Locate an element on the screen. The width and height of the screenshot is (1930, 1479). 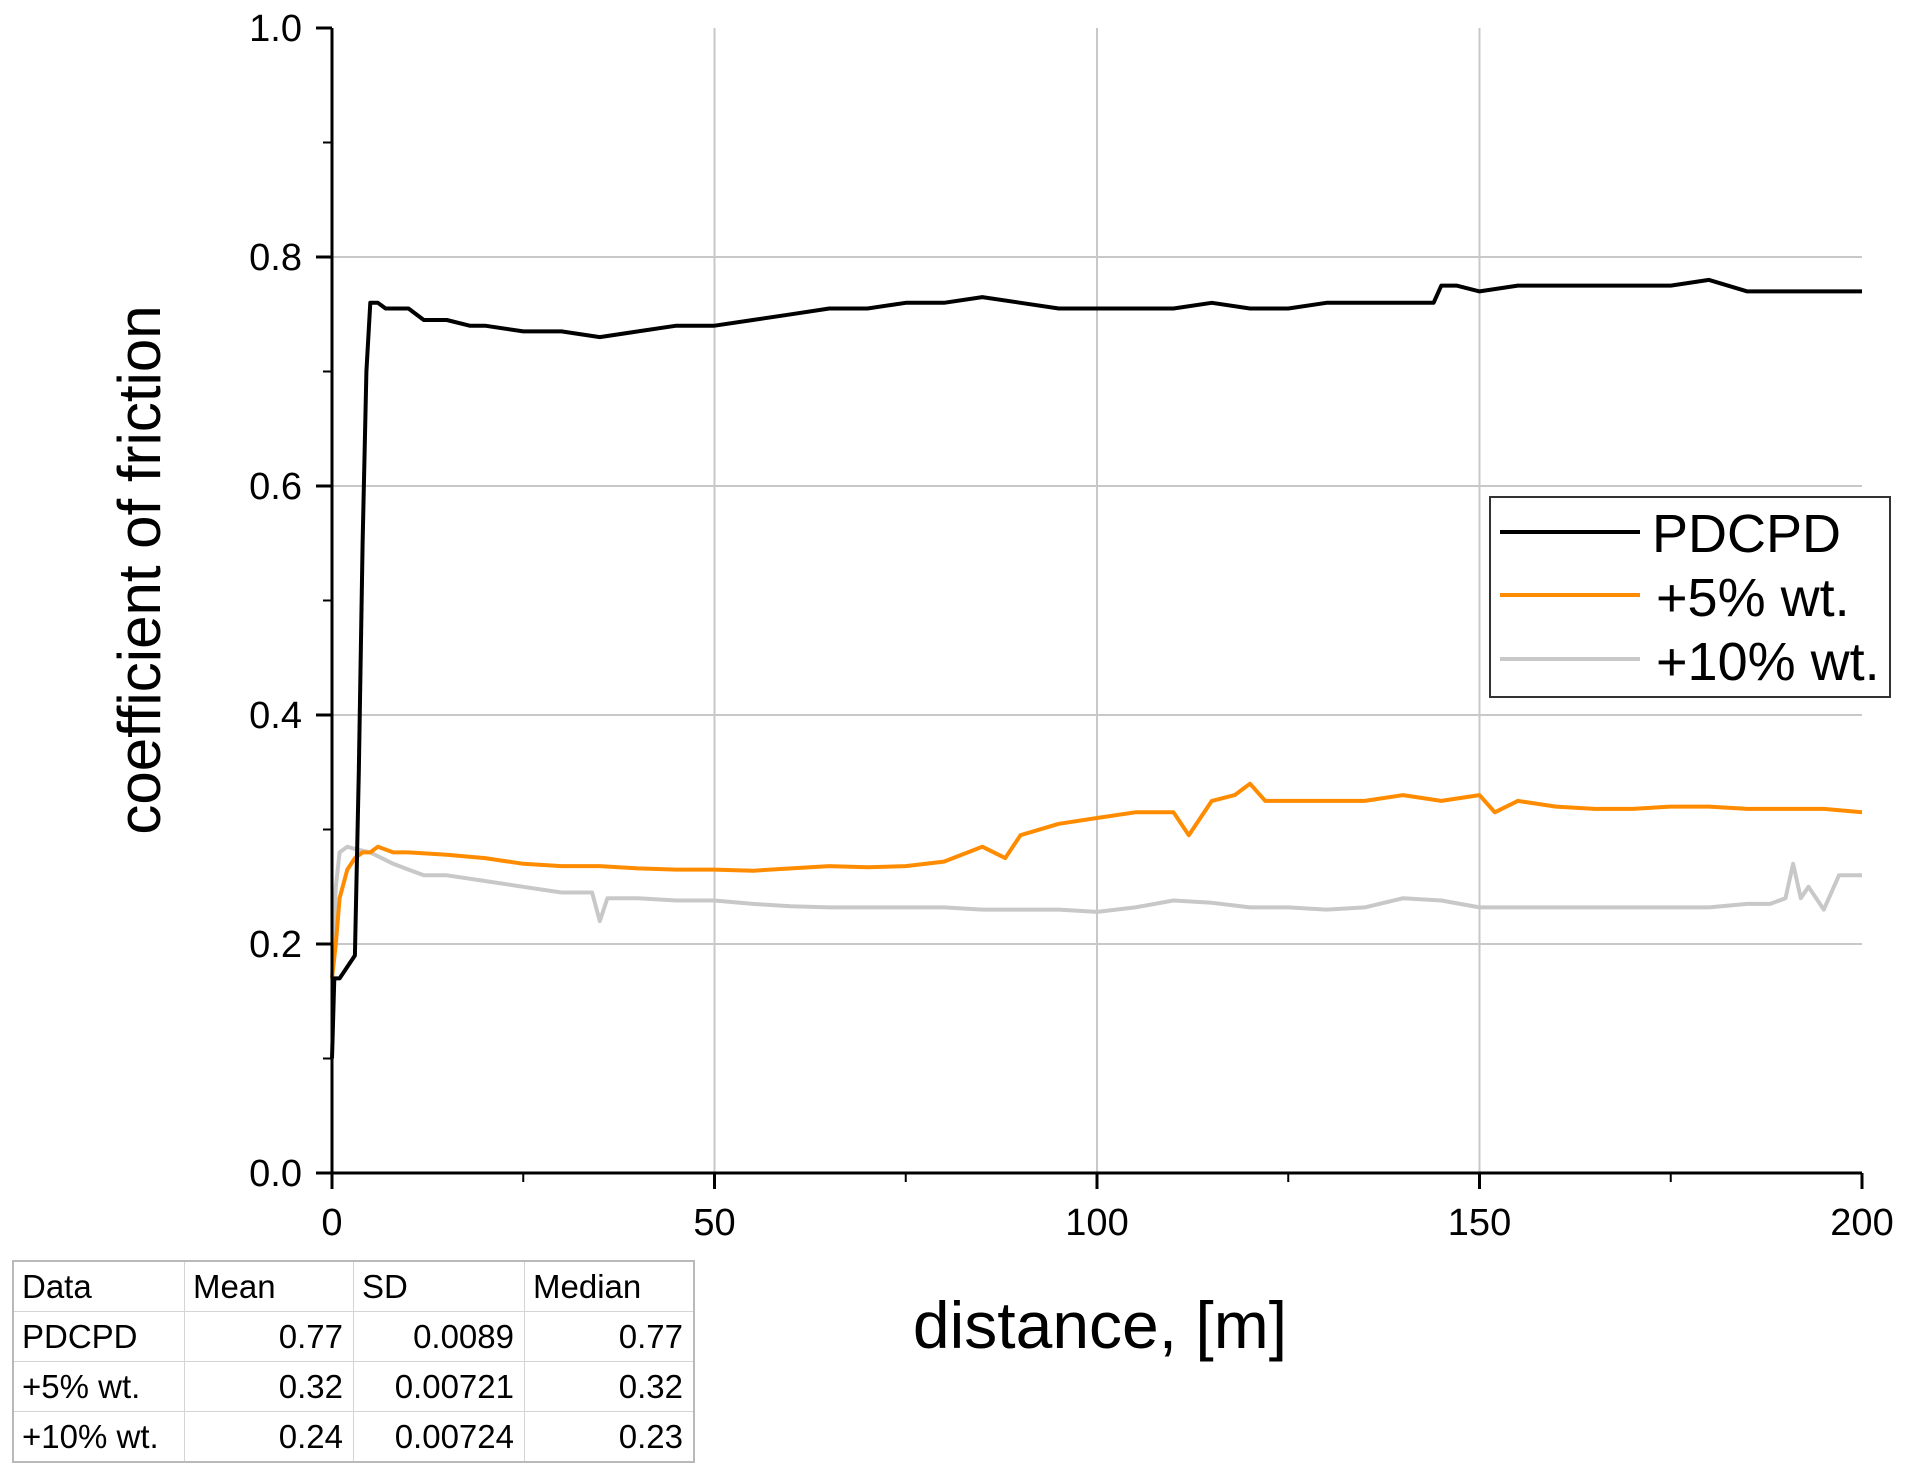
series-line-5-wt is located at coordinates (1096, 880).